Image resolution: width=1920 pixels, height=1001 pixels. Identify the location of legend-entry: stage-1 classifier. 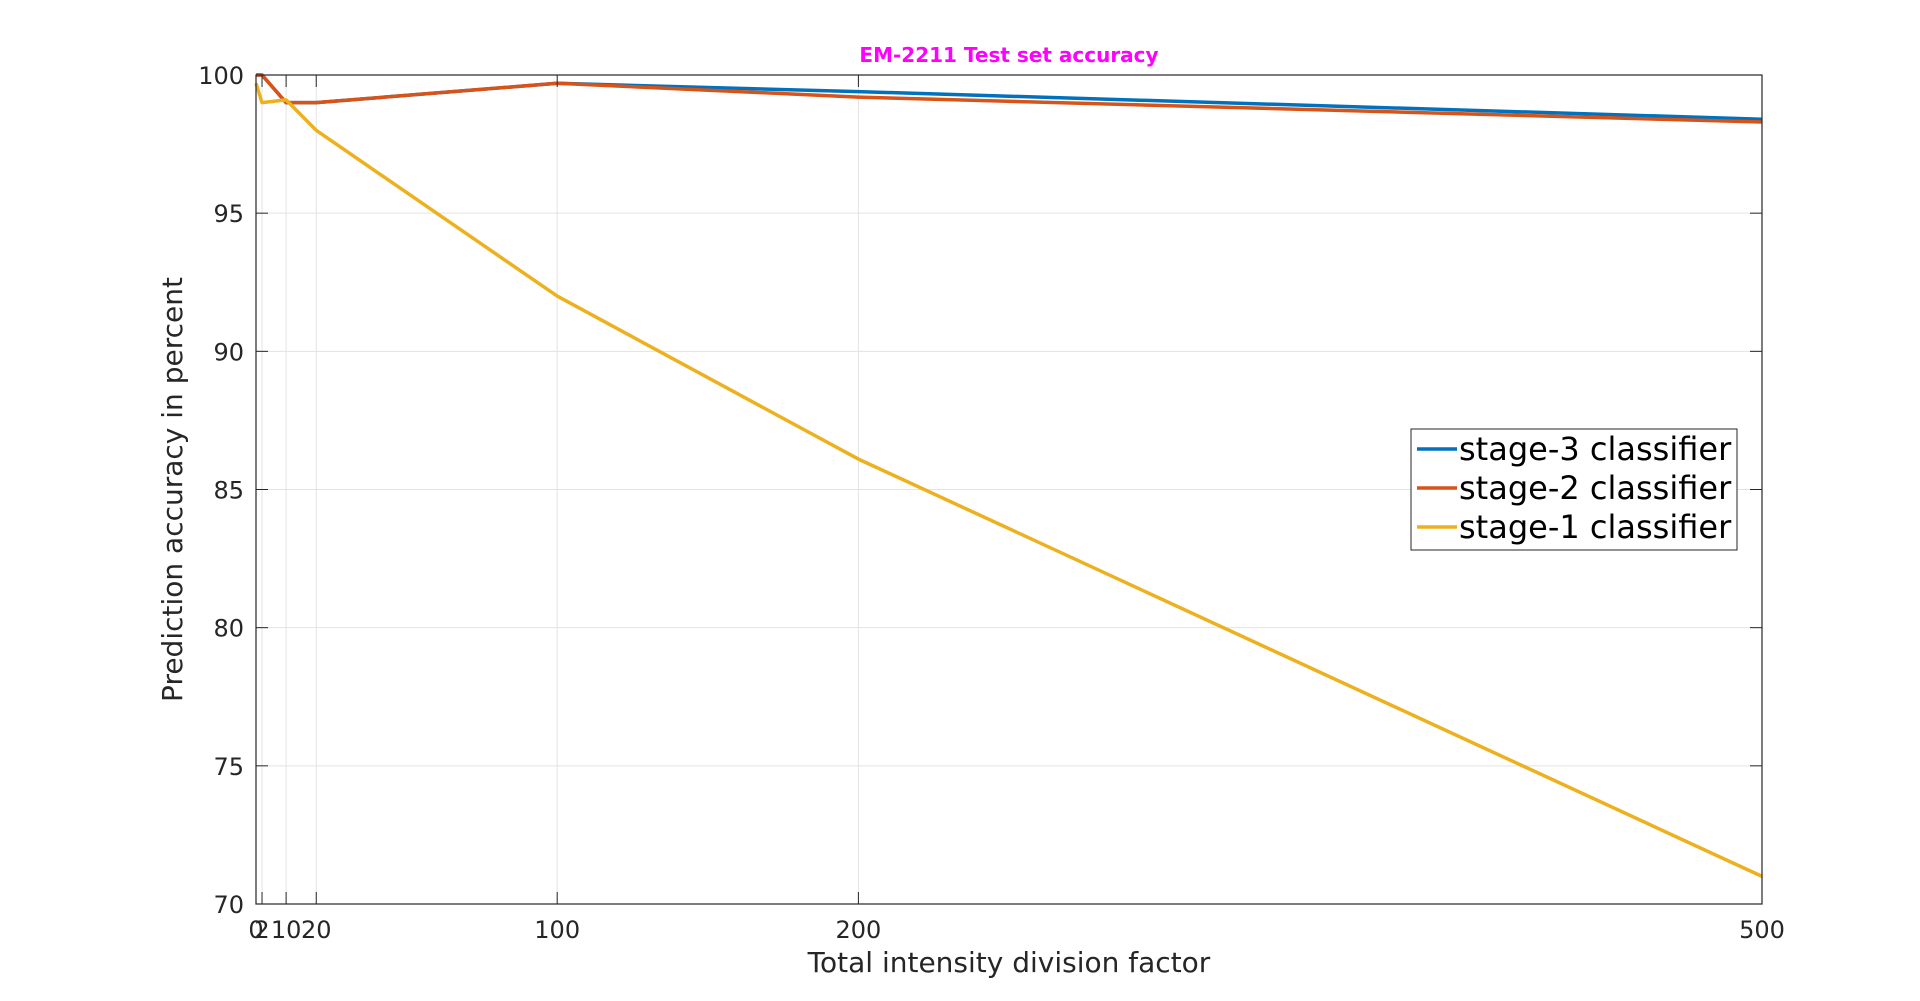
(1574, 527).